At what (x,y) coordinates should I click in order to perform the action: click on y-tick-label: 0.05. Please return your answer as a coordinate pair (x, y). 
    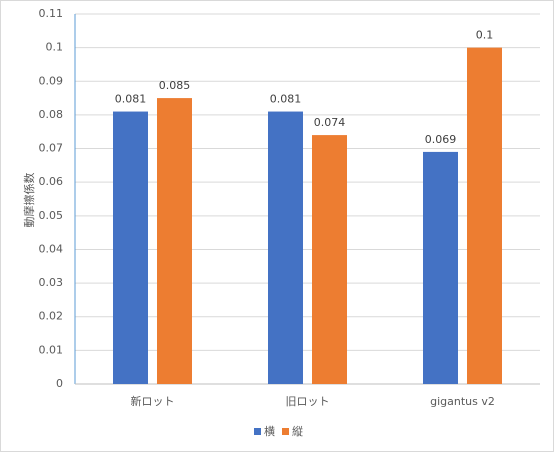
    Looking at the image, I should click on (51, 215).